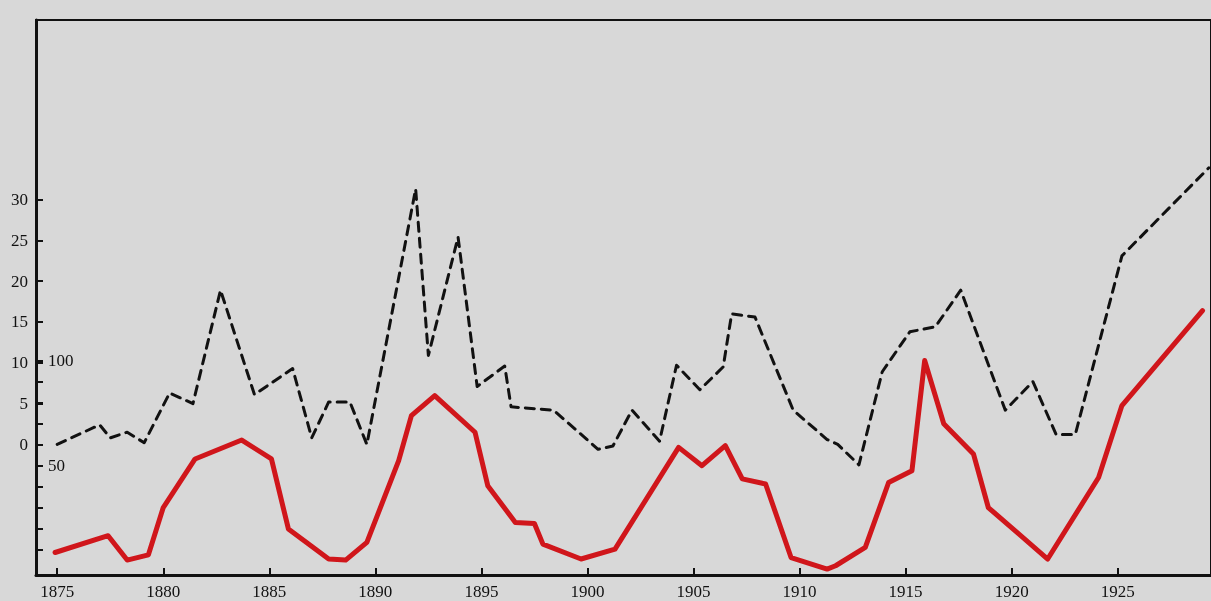 This screenshot has width=1211, height=601. What do you see at coordinates (375, 591) in the screenshot?
I see `x-tick-label: 1890` at bounding box center [375, 591].